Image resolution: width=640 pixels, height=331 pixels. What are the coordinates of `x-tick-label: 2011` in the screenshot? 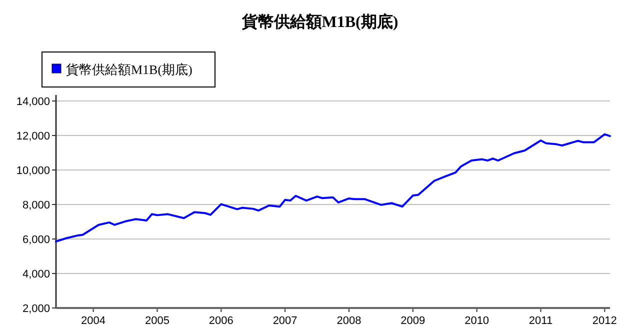 It's located at (540, 321).